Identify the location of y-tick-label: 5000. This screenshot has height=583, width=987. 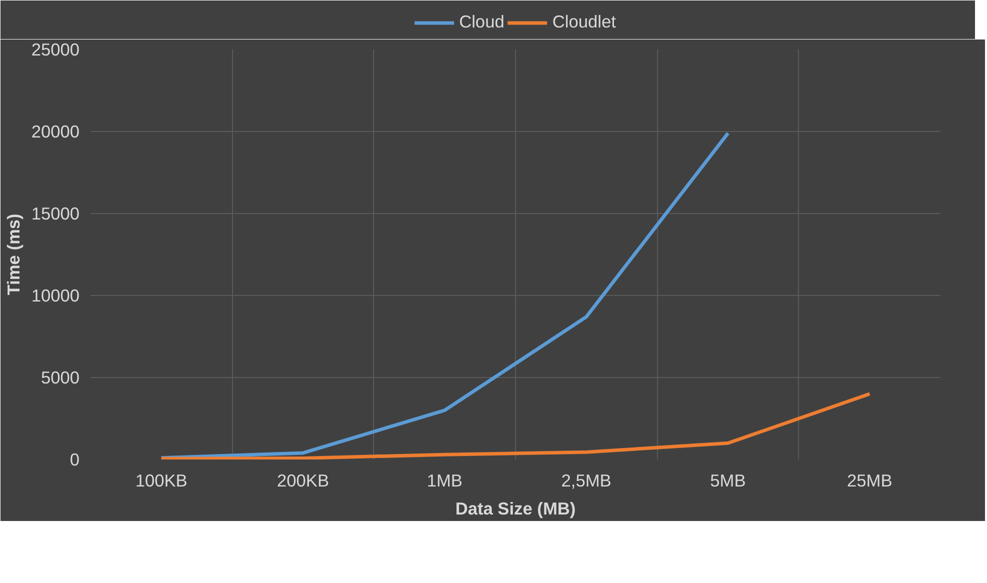
(60, 378).